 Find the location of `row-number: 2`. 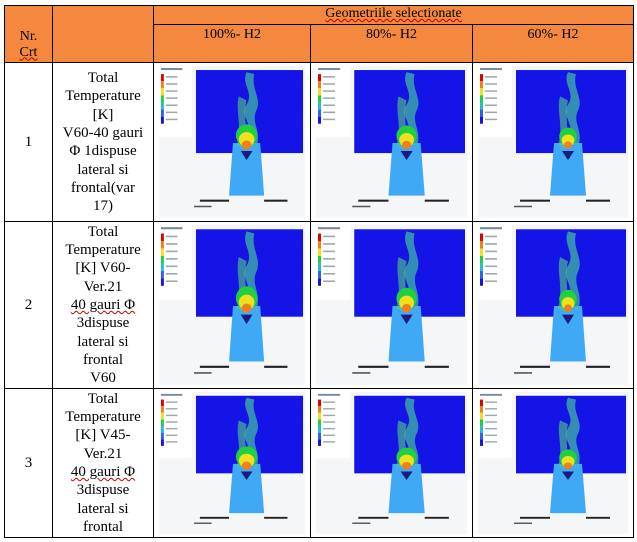

row-number: 2 is located at coordinates (28, 305).